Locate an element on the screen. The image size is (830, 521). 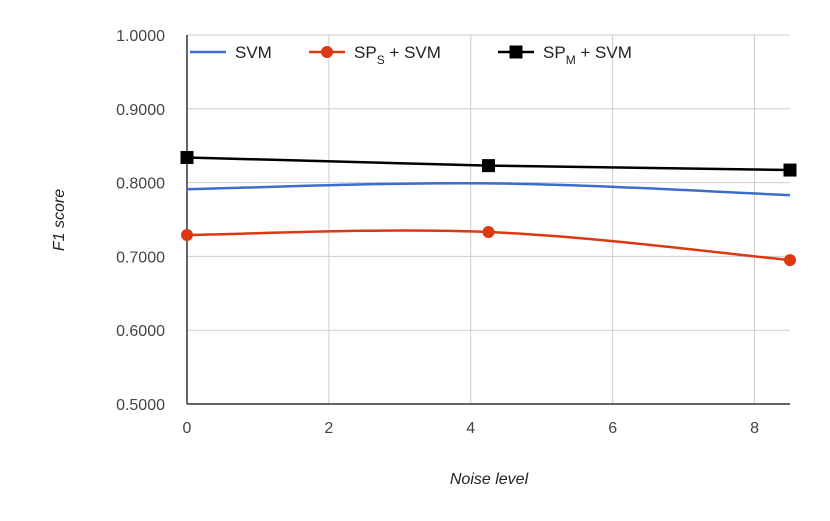
x-axis-title: Noise level is located at coordinates (489, 479).